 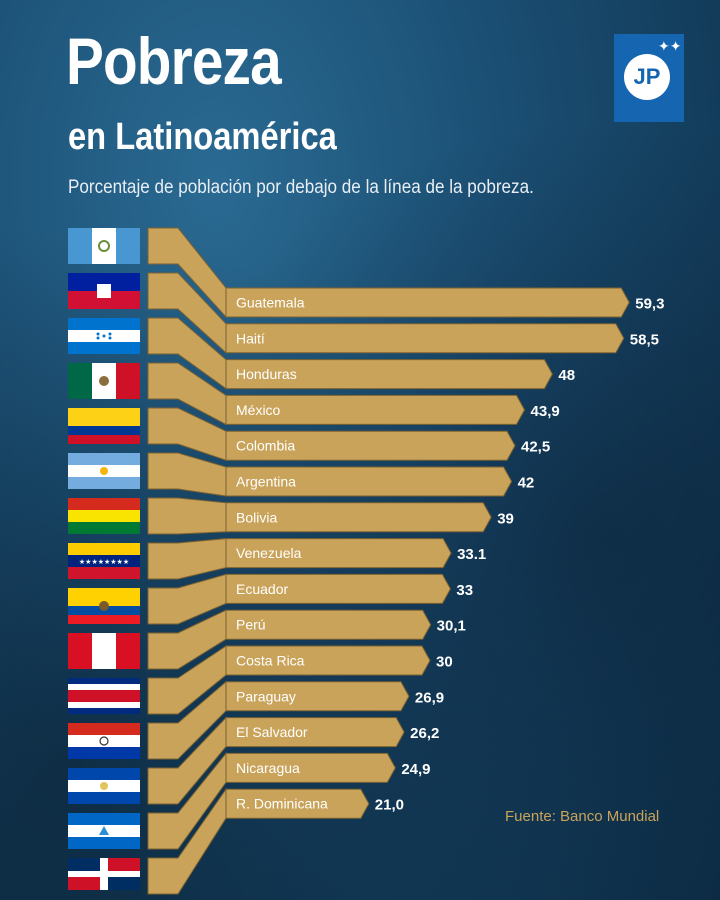 I want to click on value-label: 30,1, so click(x=451, y=626).